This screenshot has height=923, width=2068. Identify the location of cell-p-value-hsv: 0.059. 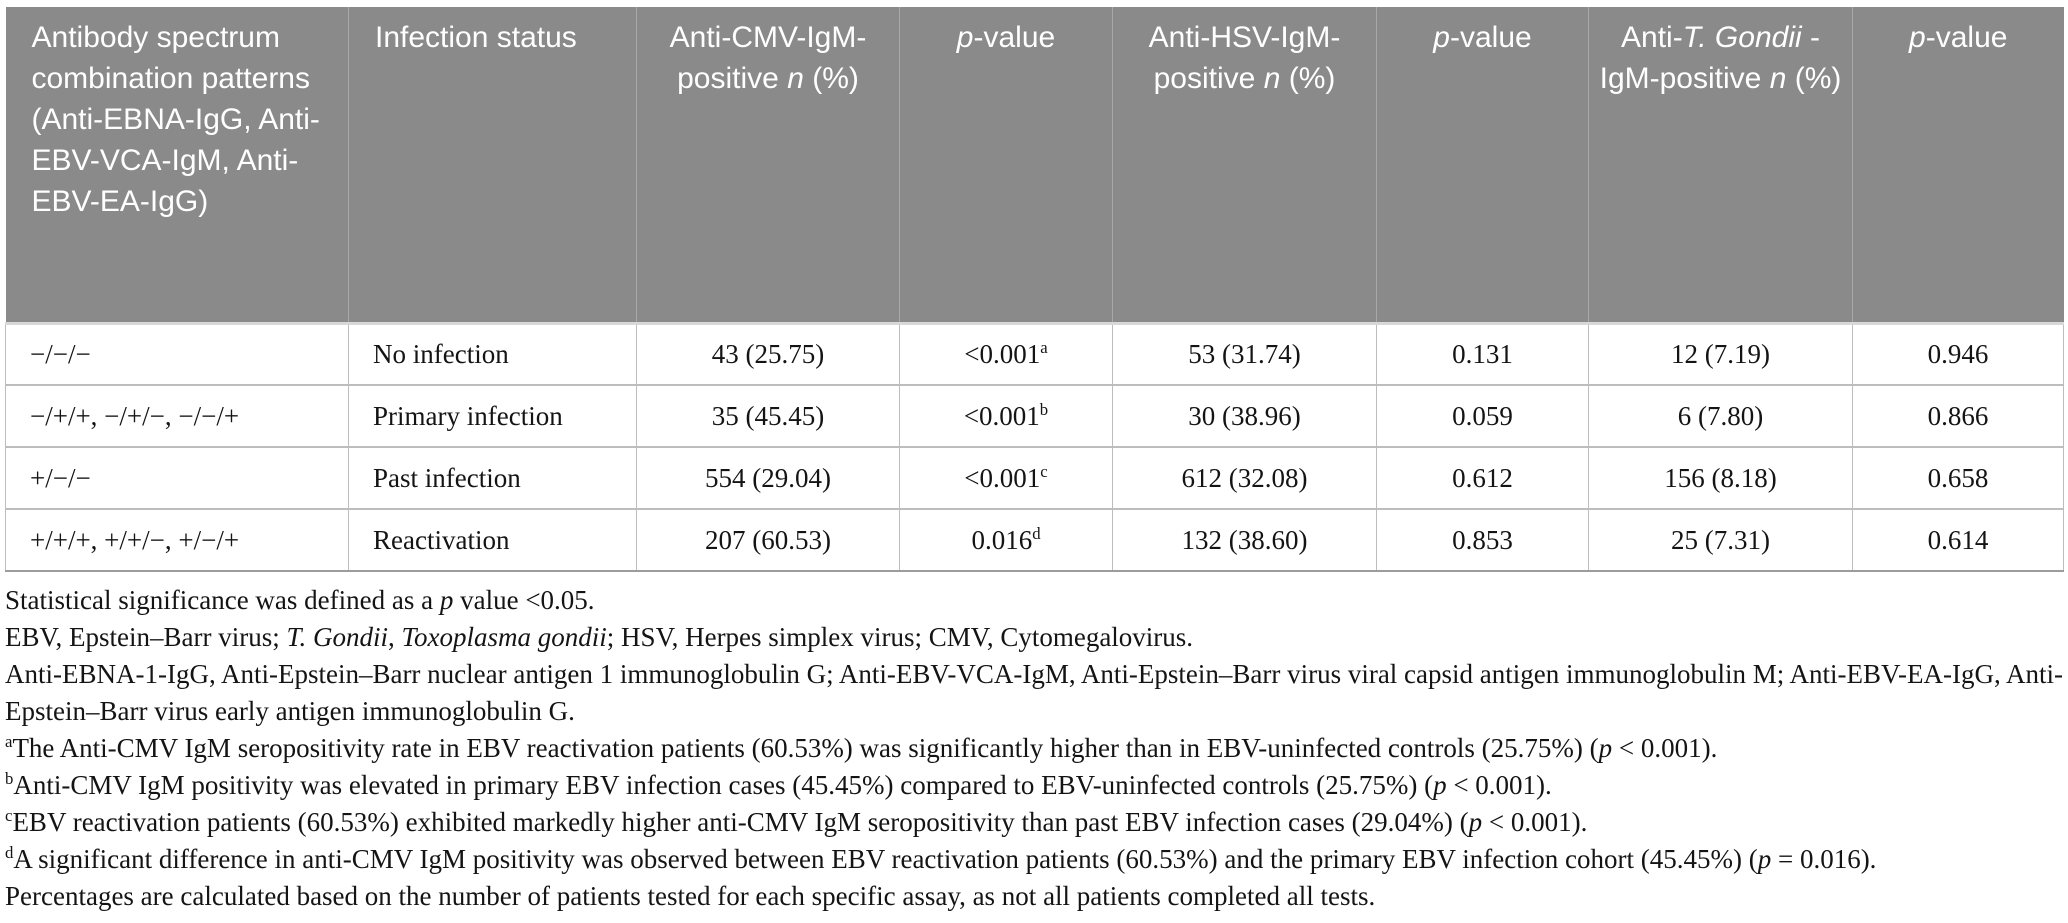
(1482, 416).